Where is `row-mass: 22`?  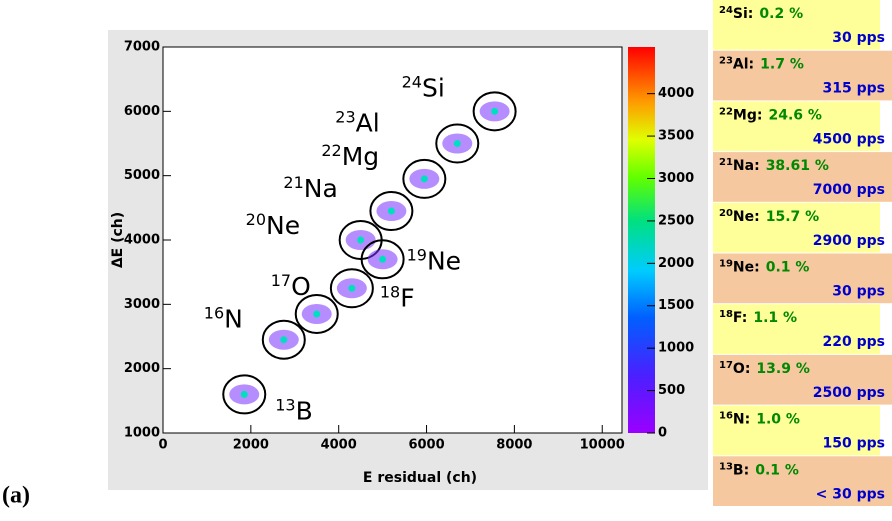
row-mass: 22 is located at coordinates (726, 111).